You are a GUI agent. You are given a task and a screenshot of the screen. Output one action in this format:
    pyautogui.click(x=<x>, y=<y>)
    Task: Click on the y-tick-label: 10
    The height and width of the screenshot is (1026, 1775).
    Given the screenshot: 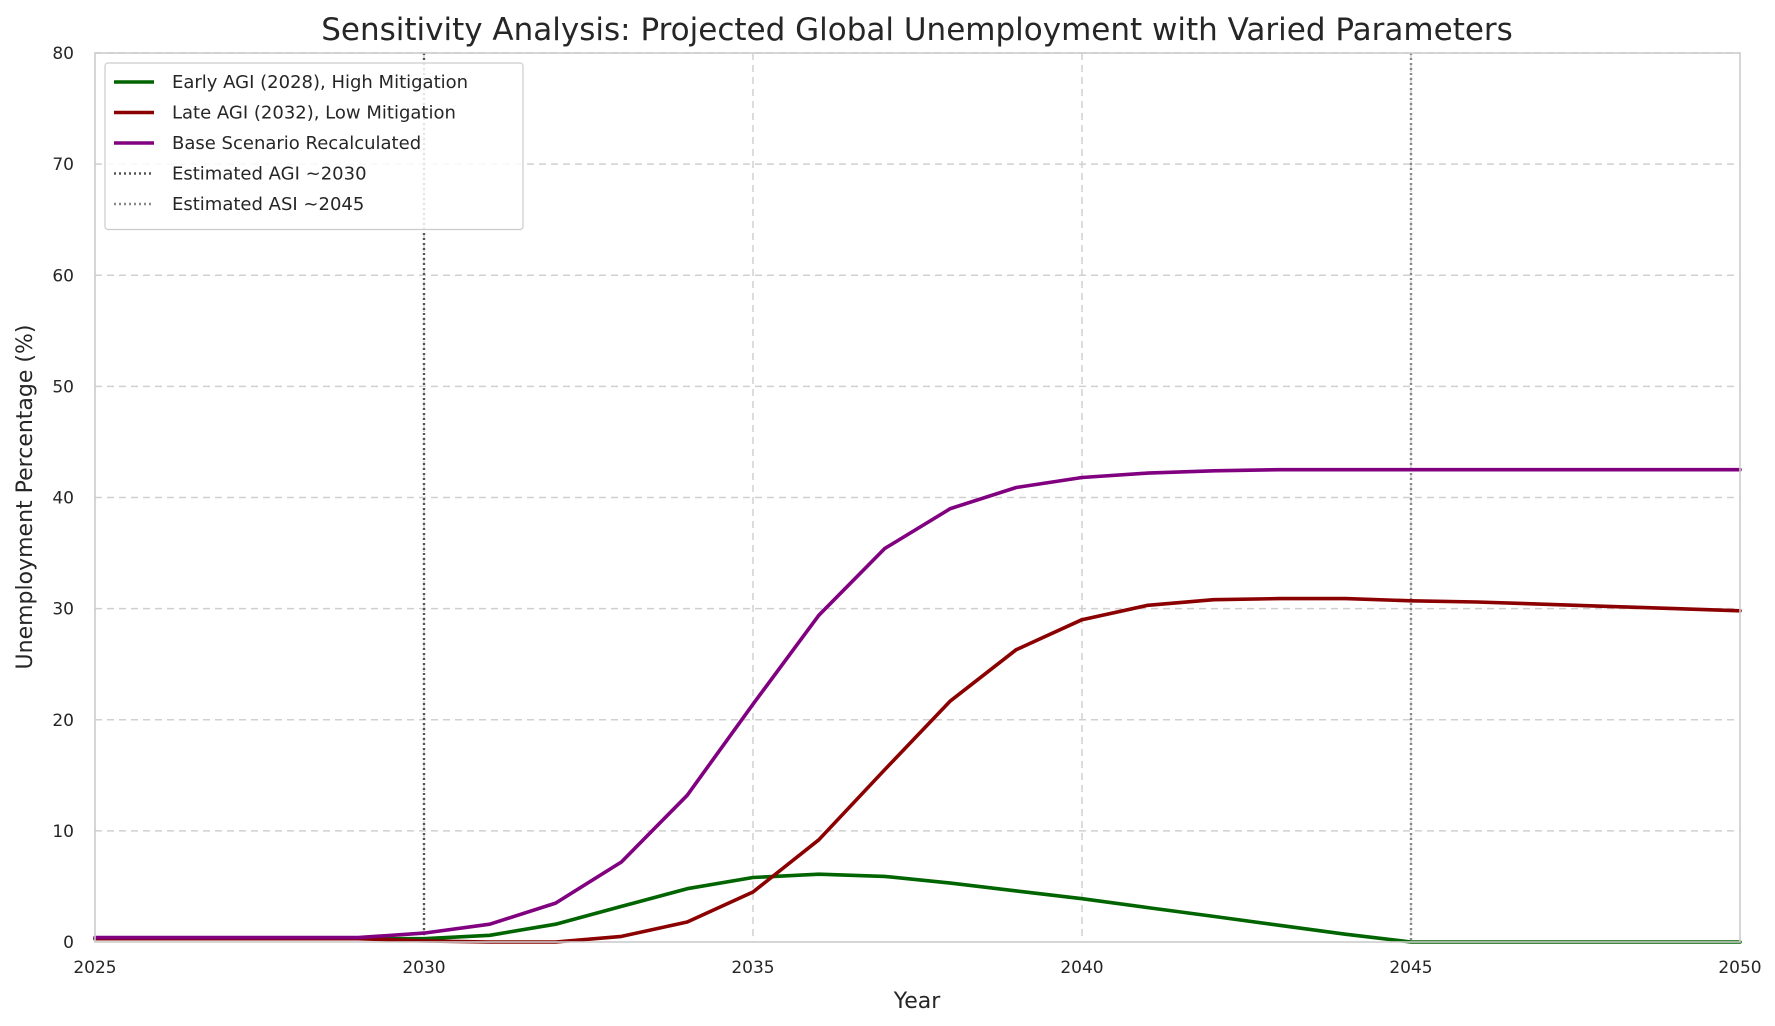 What is the action you would take?
    pyautogui.click(x=63, y=832)
    